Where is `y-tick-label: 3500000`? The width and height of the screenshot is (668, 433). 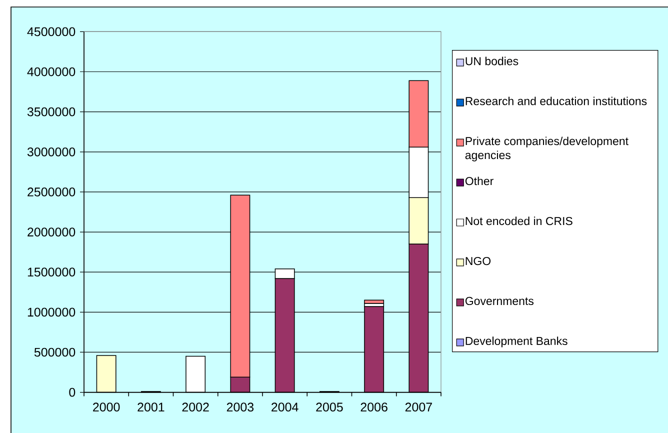
y-tick-label: 3500000 is located at coordinates (51, 111).